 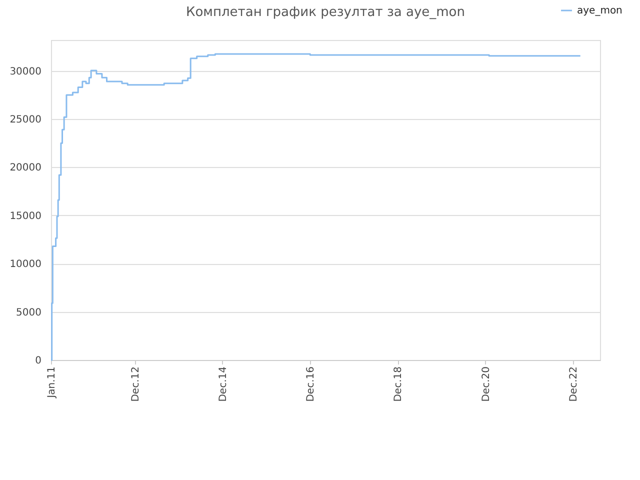 What do you see at coordinates (52, 382) in the screenshot?
I see `x-tick-label: Jan.11` at bounding box center [52, 382].